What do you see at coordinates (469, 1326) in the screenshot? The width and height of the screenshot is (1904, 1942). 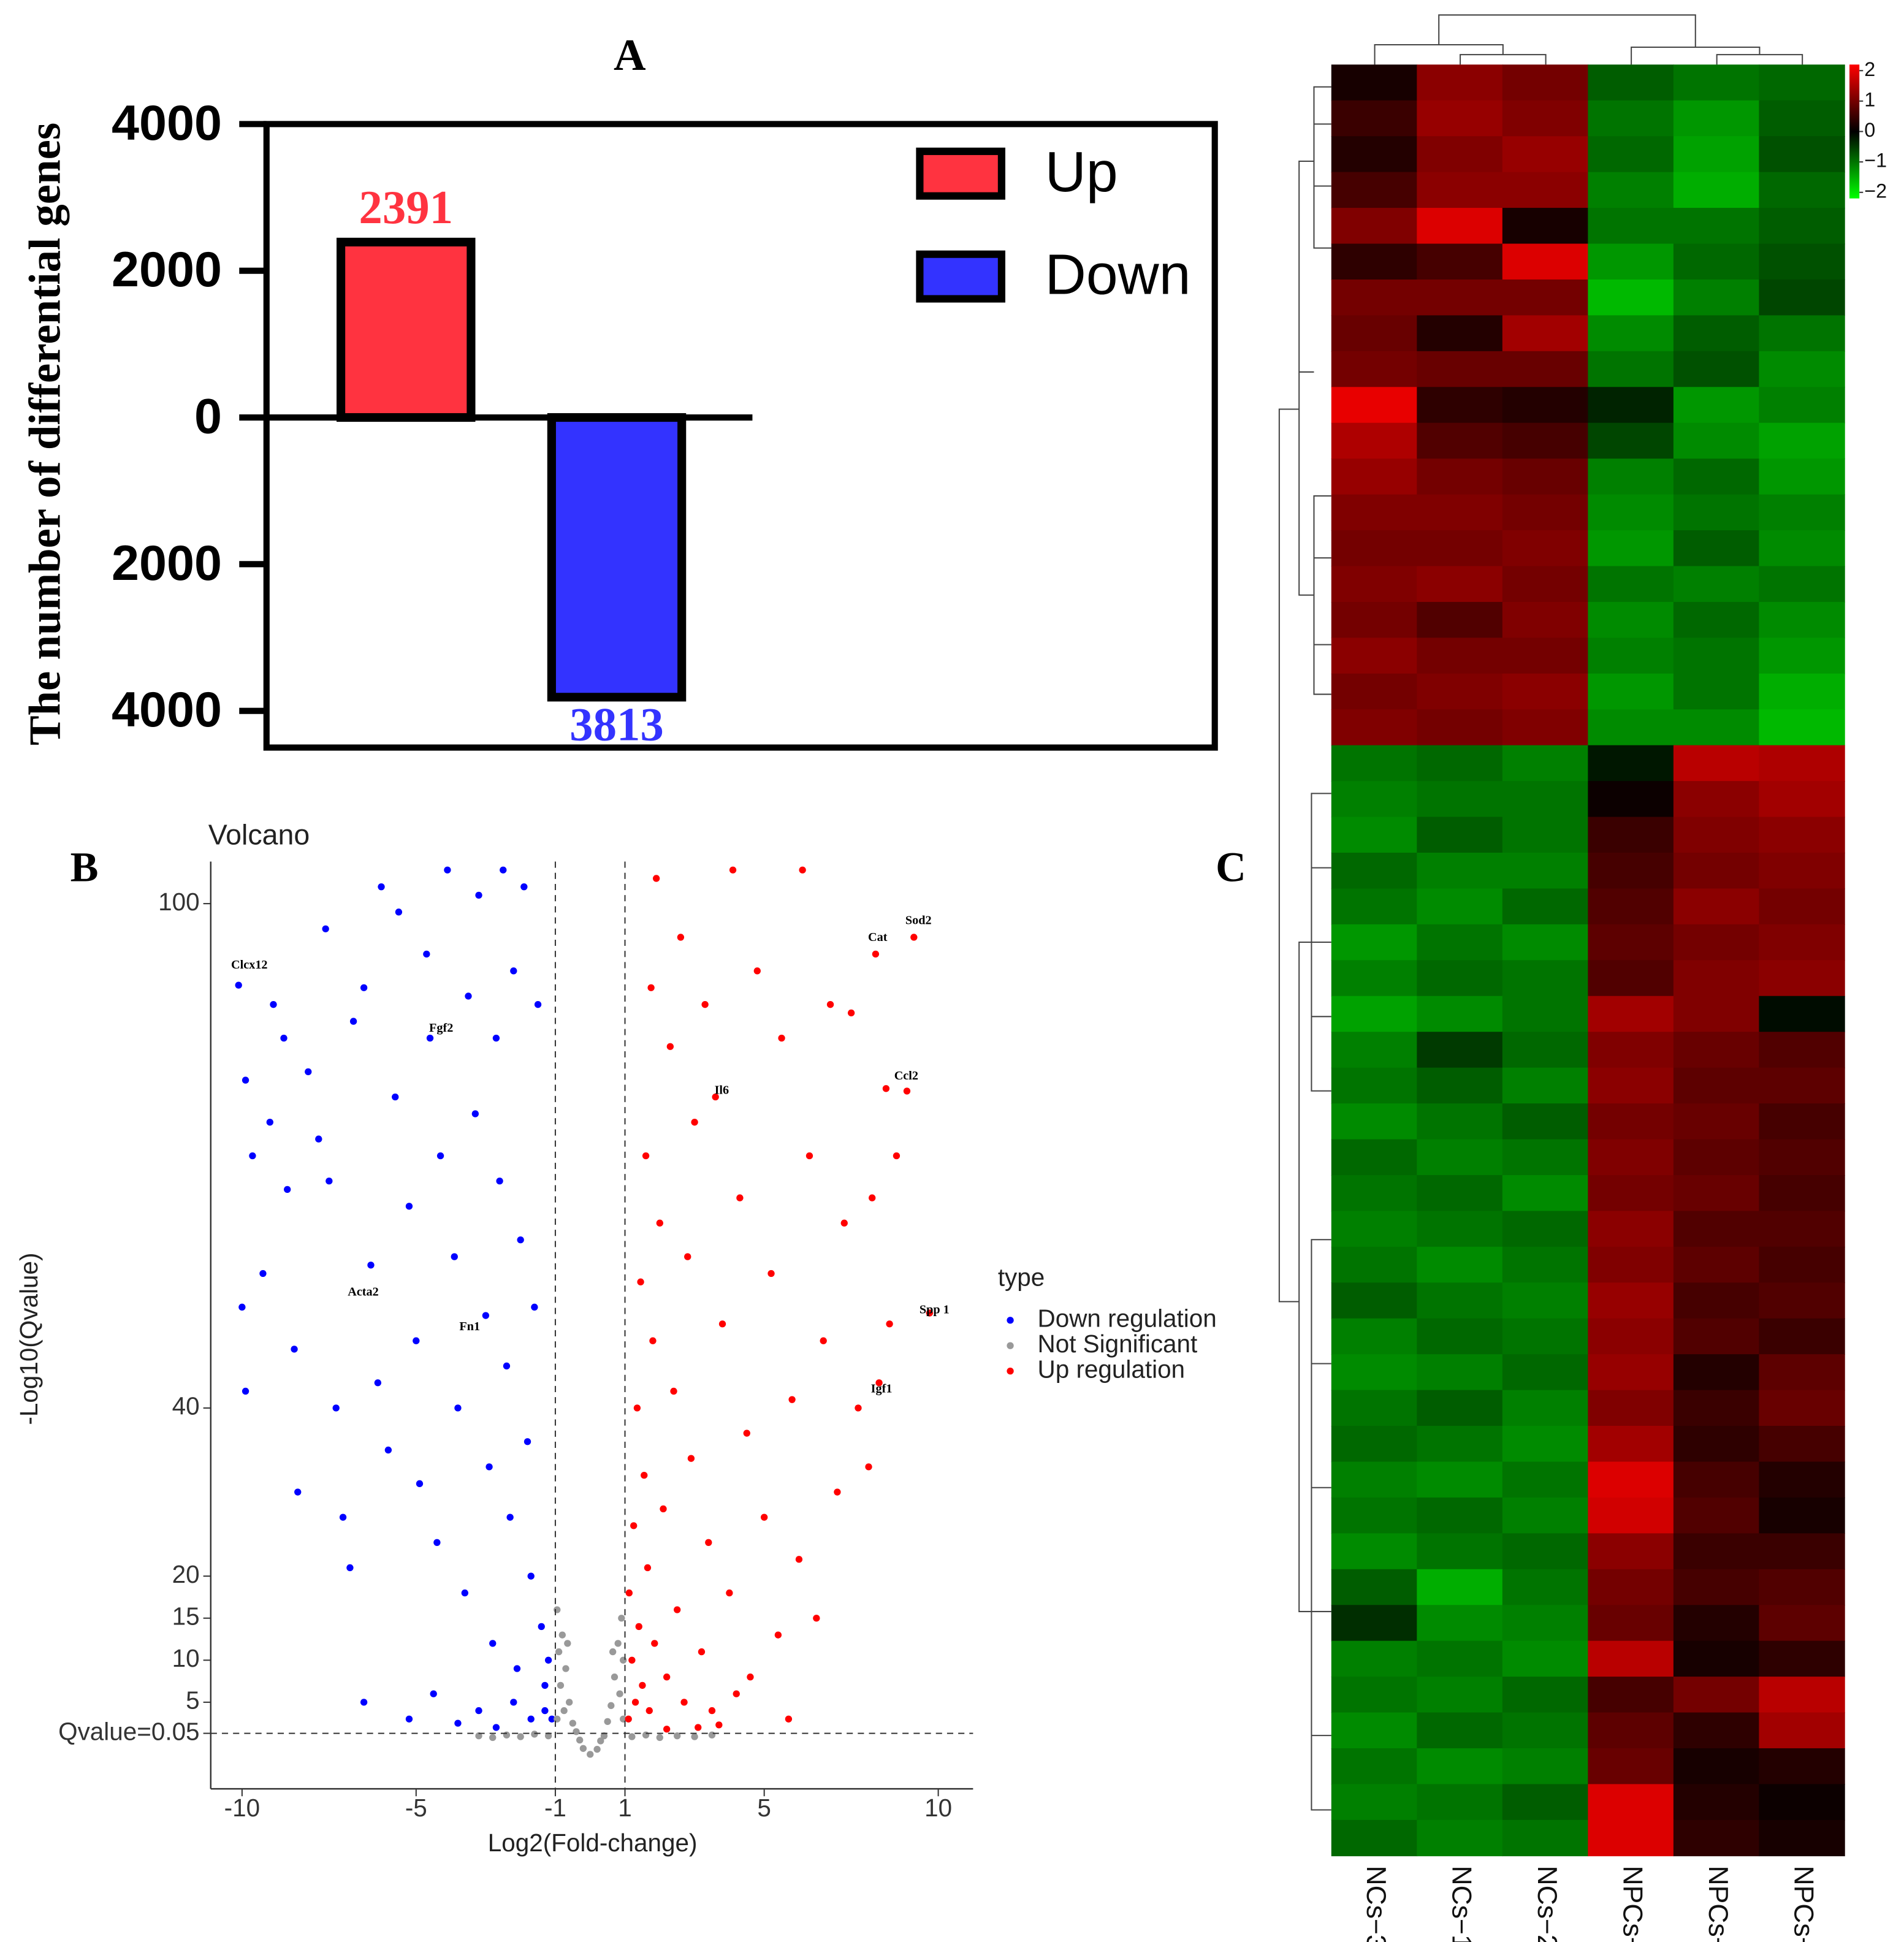 I see `gene-annotation: Fn1` at bounding box center [469, 1326].